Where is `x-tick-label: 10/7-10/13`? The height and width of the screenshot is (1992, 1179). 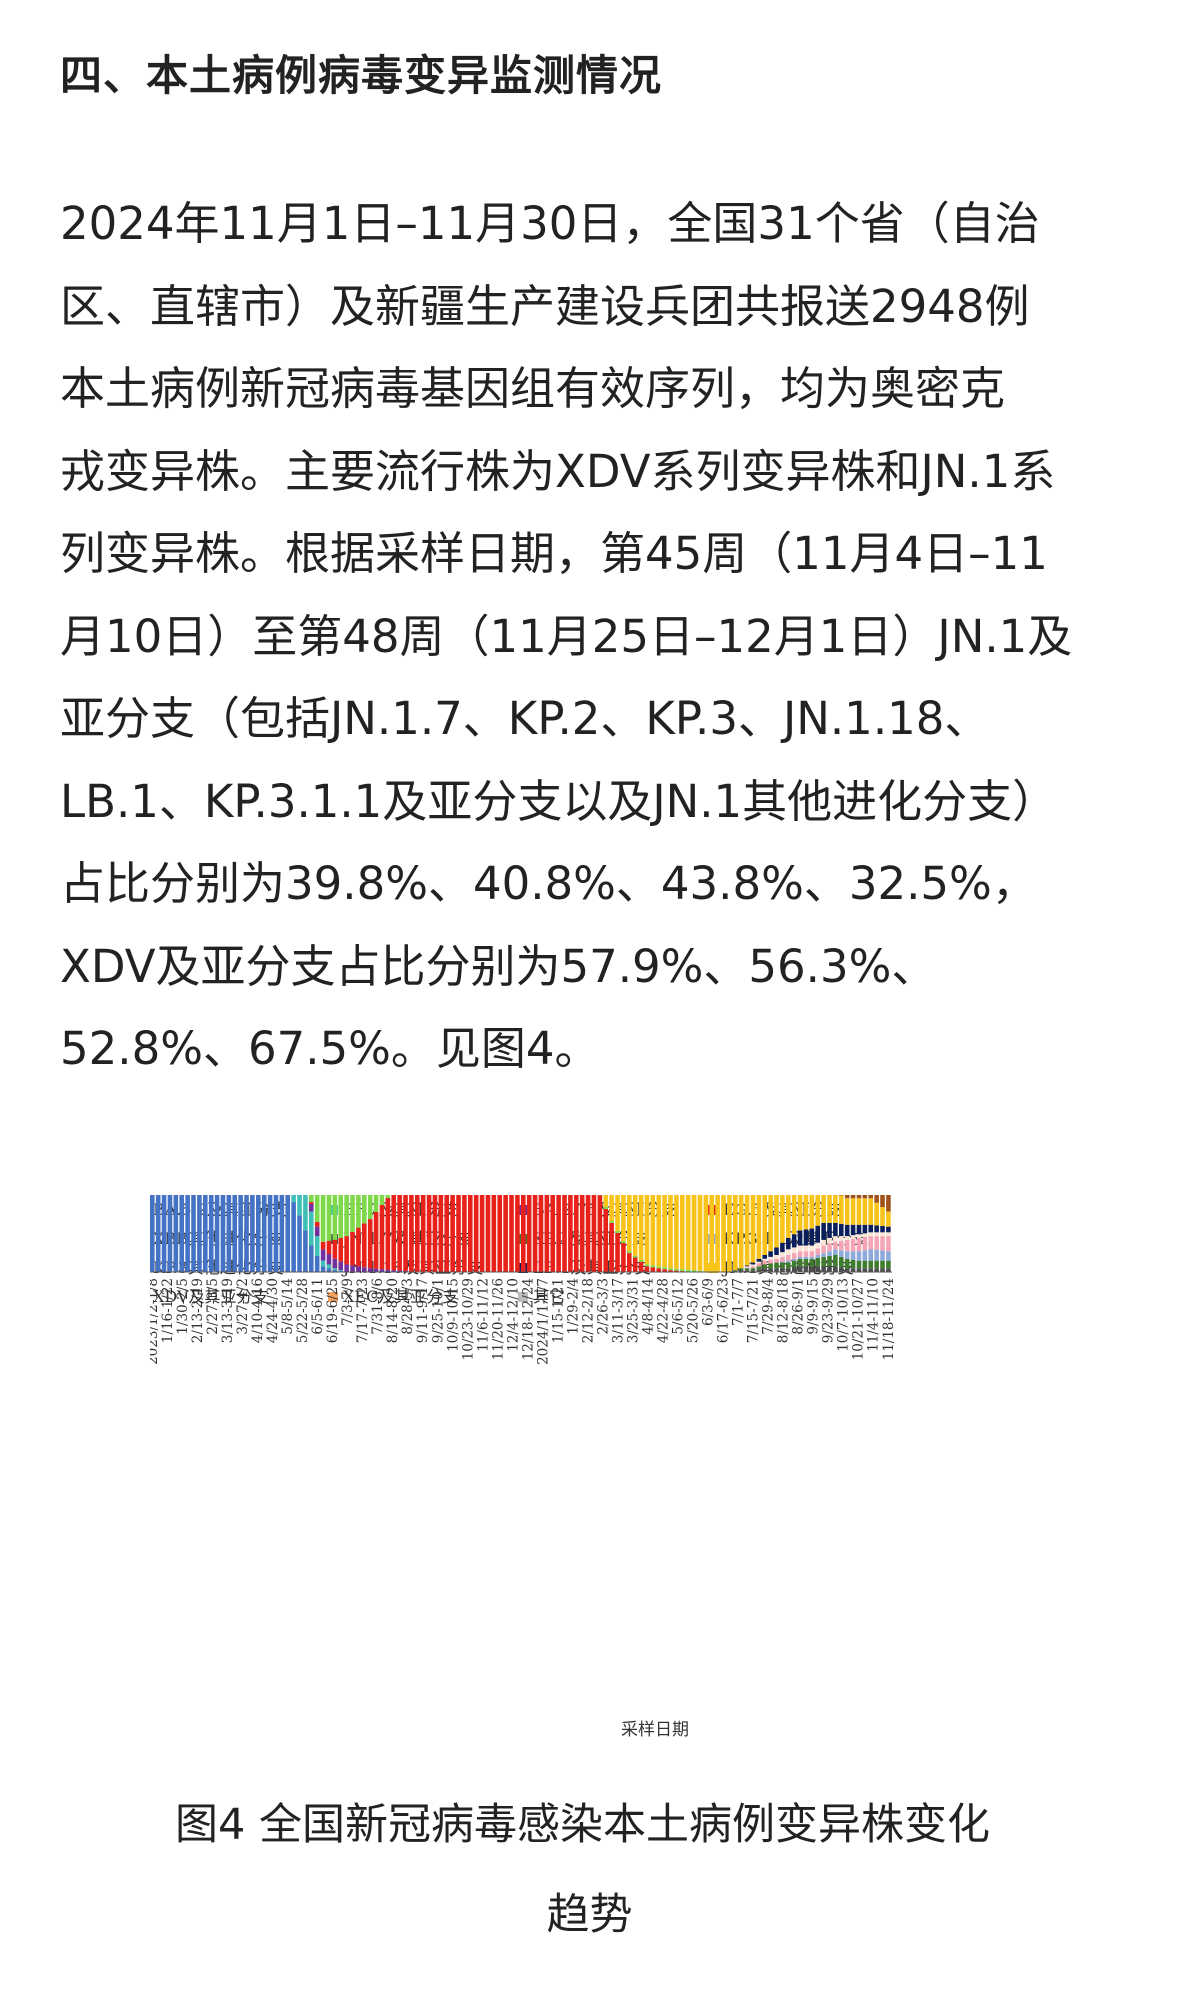
x-tick-label: 10/7-10/13 is located at coordinates (844, 1315).